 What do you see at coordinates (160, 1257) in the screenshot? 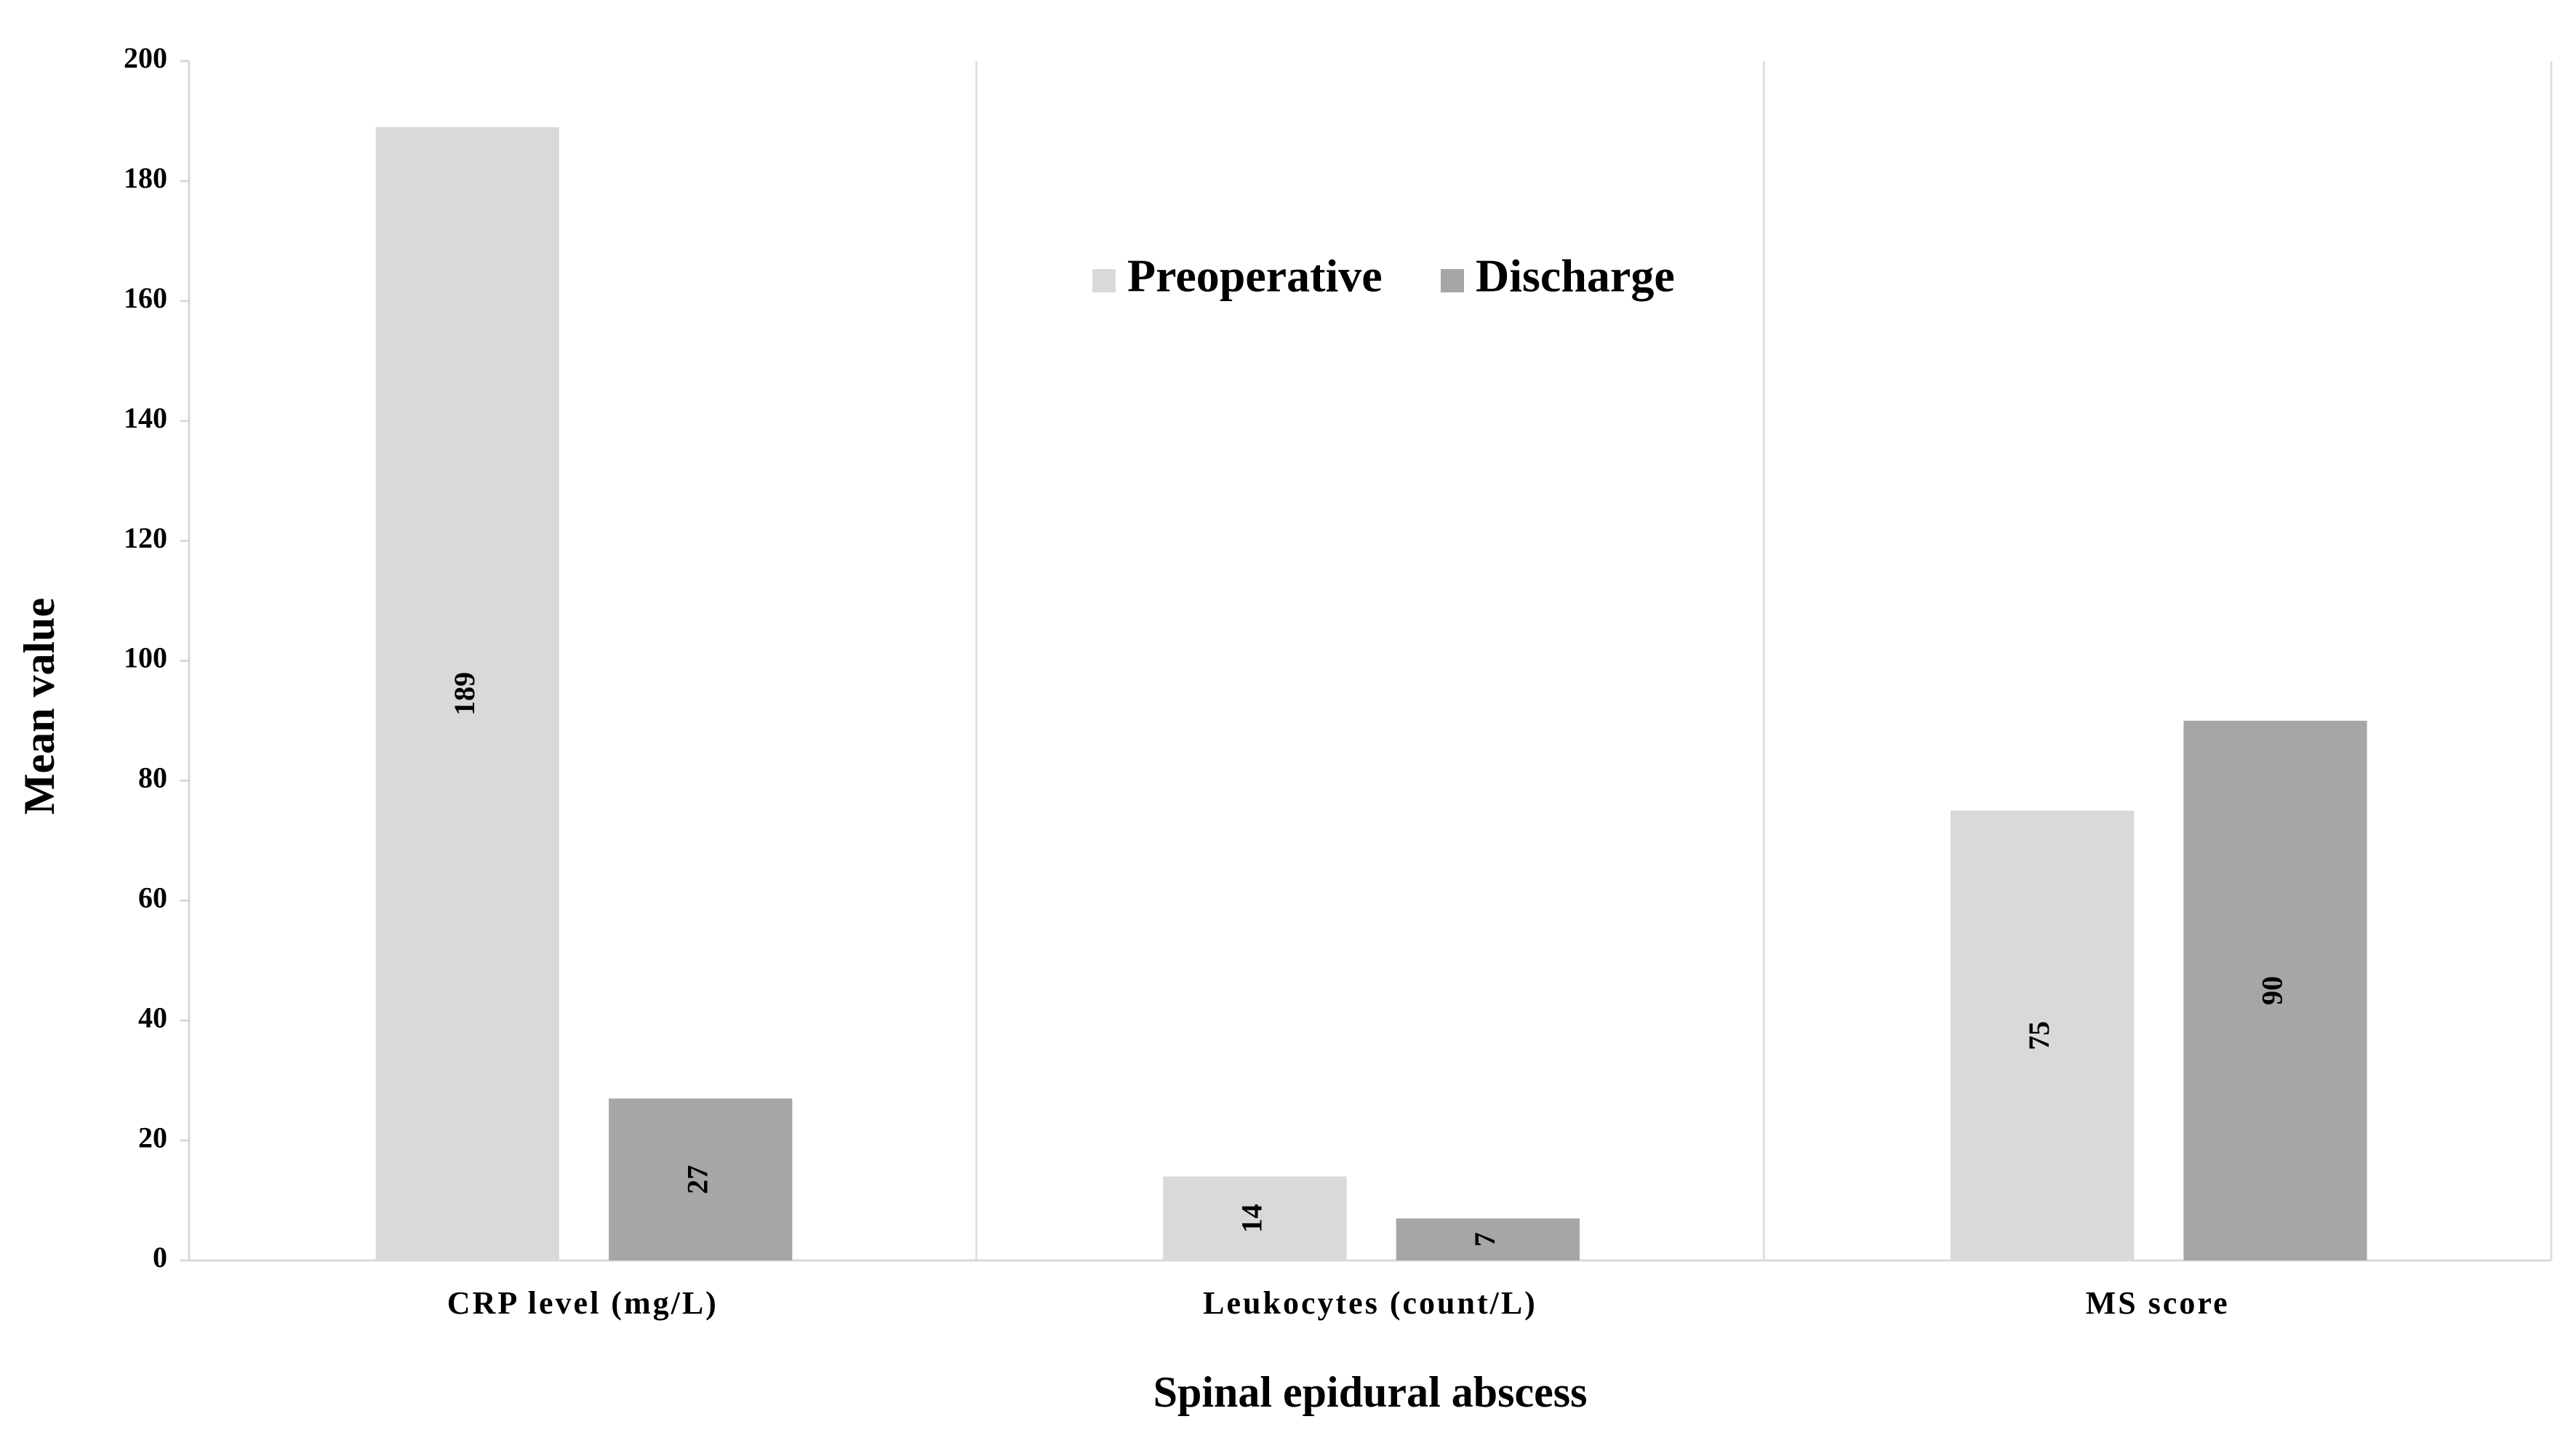
I see `y-tick-label: 0` at bounding box center [160, 1257].